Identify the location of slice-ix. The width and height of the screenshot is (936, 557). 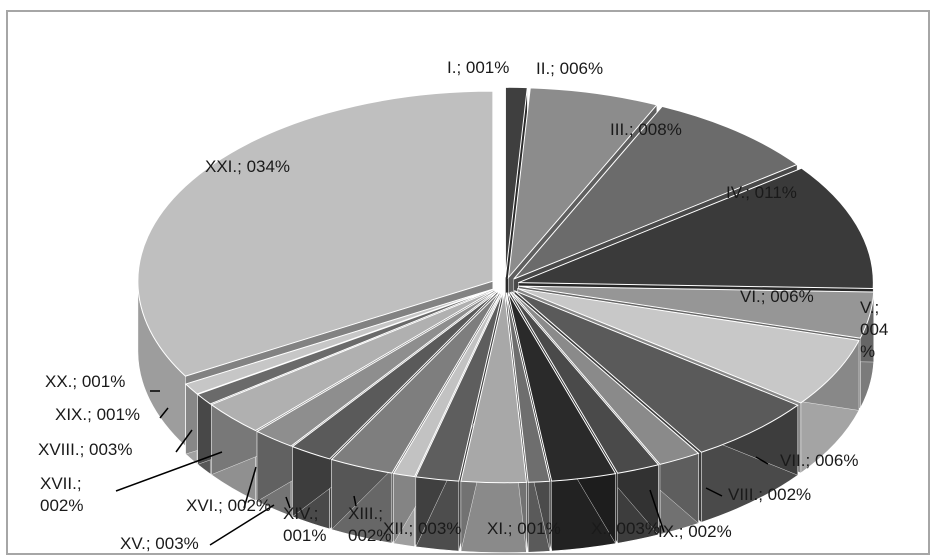
(584, 382).